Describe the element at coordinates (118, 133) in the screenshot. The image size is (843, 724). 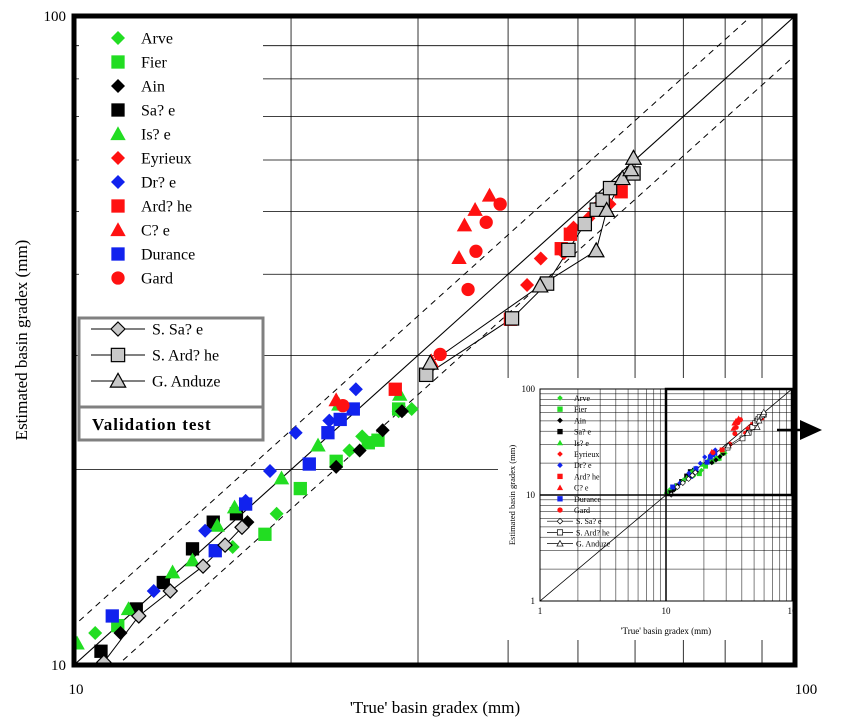
I see `legend-marker-is-e` at that location.